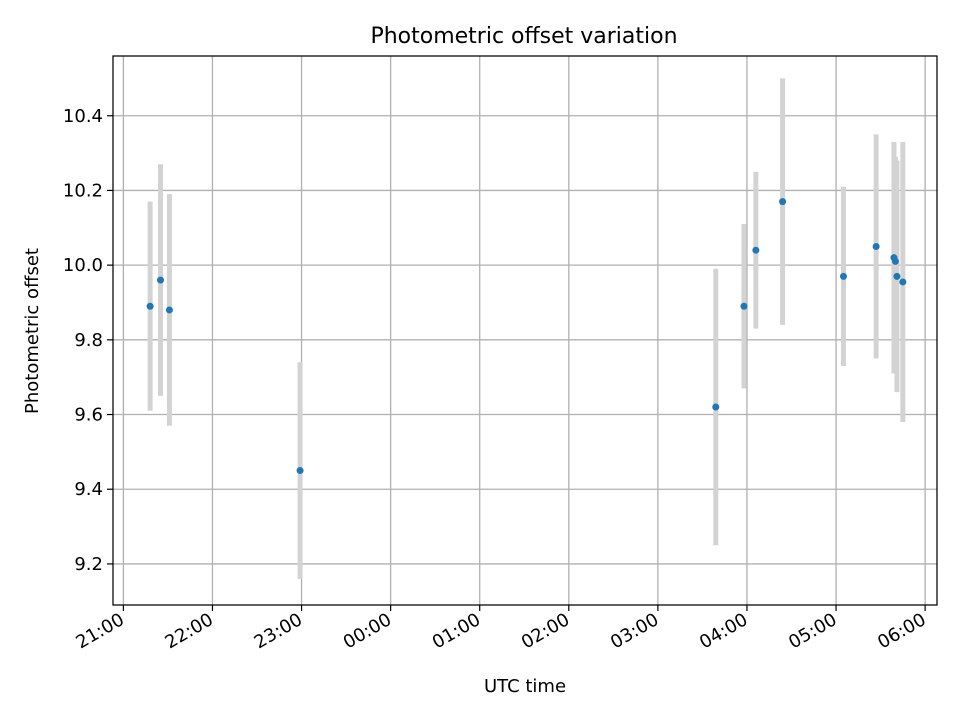  Describe the element at coordinates (278, 631) in the screenshot. I see `x-tick-label: 23:00` at that location.